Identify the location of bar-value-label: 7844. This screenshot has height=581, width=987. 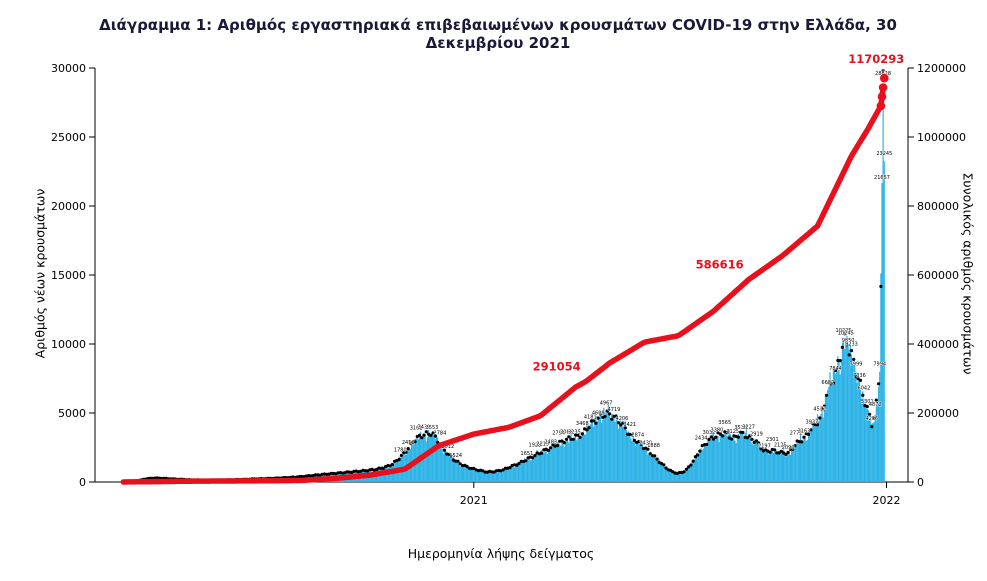
(835, 369).